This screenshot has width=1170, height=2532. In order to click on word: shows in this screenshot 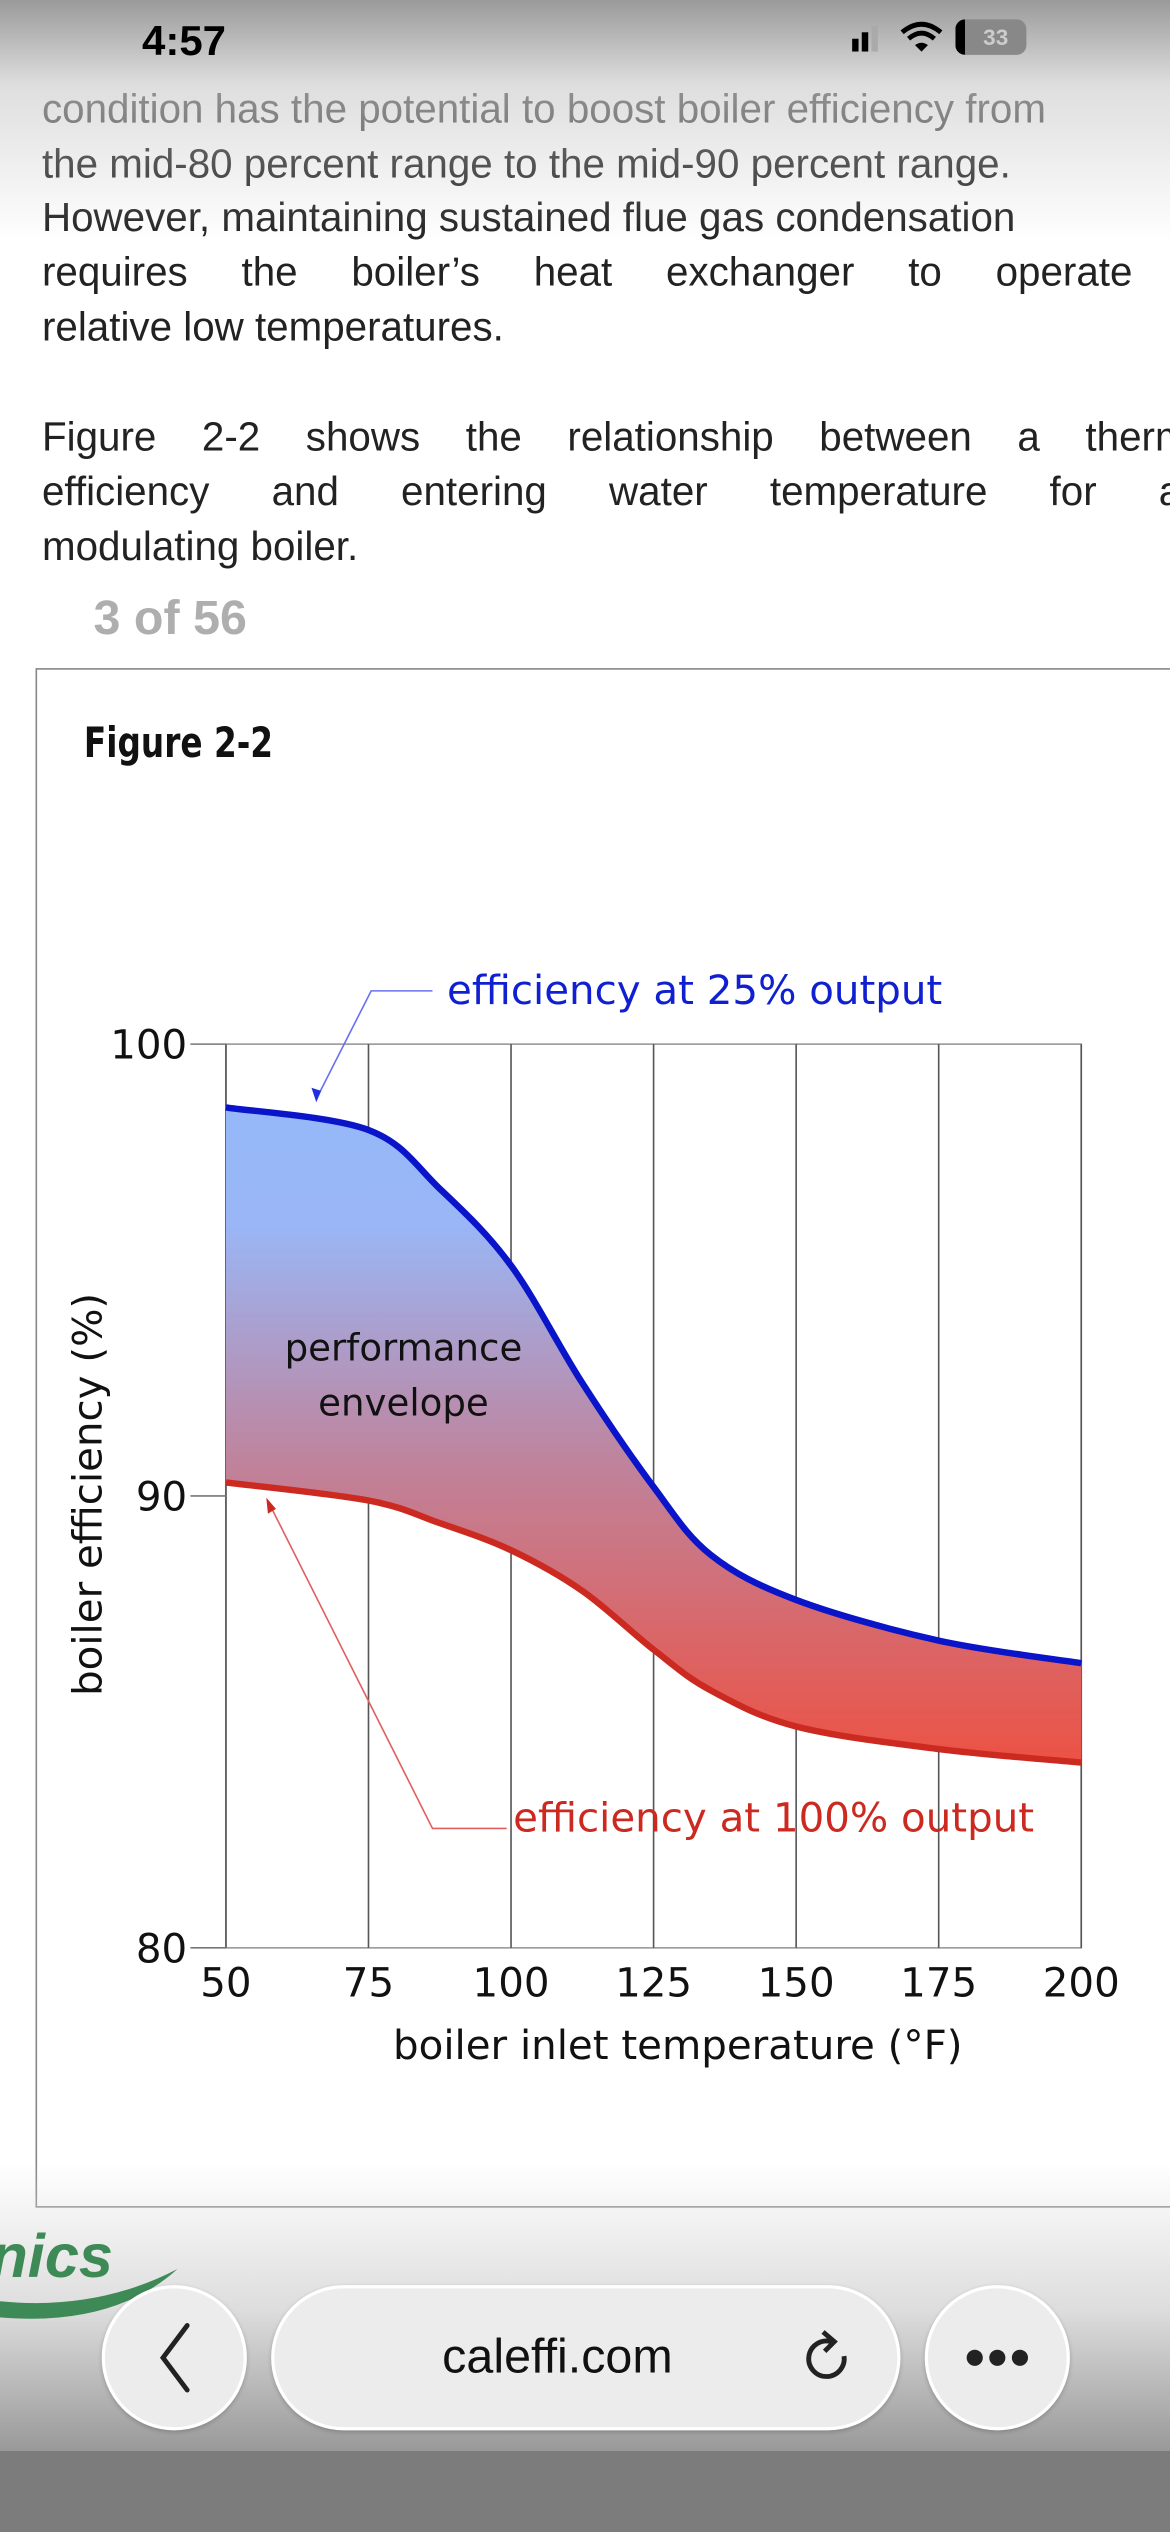, I will do `click(363, 437)`.